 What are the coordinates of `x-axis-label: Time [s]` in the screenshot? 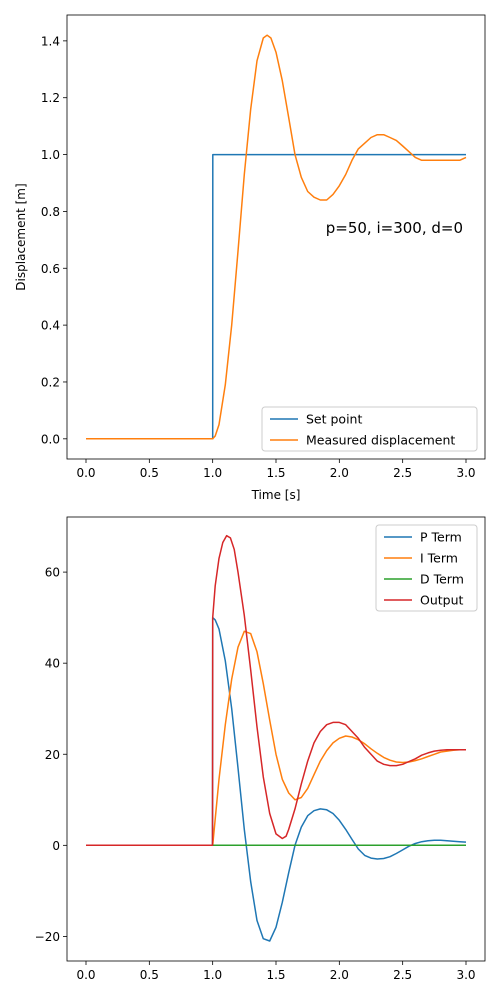 It's located at (276, 495).